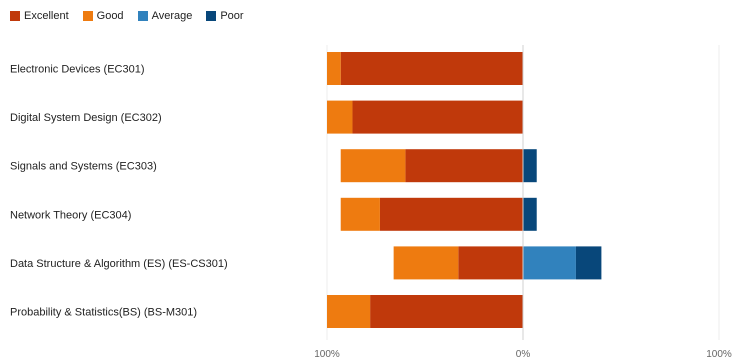  Describe the element at coordinates (103, 313) in the screenshot. I see `category-label: Probability & Statistics(BS) (BS-M301)` at that location.